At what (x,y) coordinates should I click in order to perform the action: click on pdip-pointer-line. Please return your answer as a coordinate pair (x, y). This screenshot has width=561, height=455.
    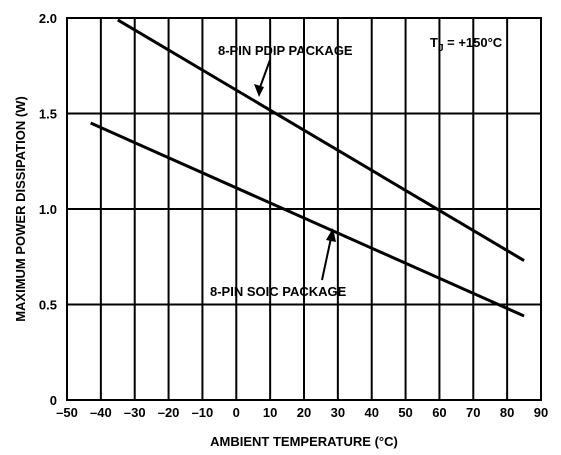
    Looking at the image, I should click on (264, 75).